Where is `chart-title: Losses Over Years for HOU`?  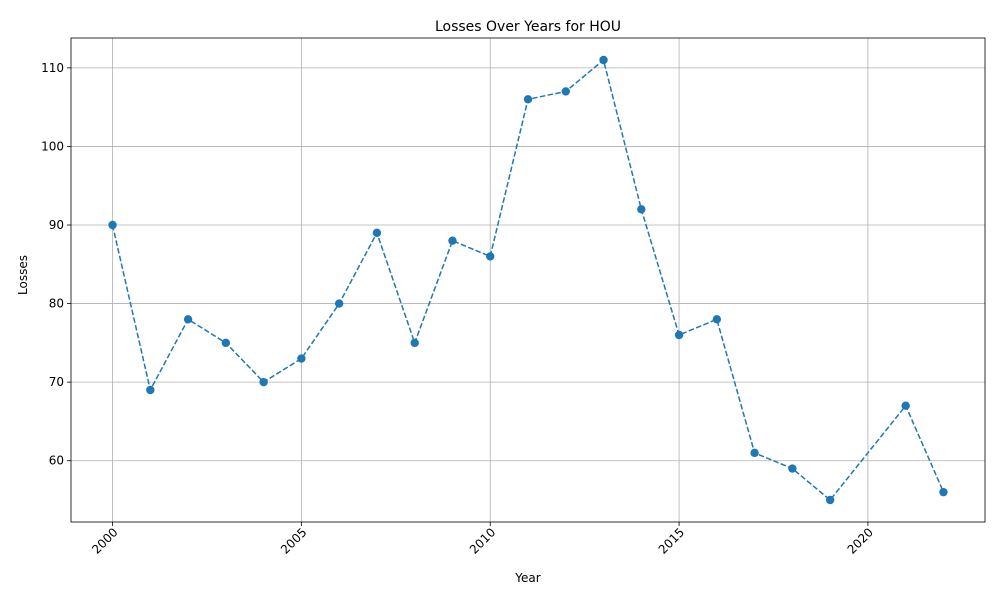 chart-title: Losses Over Years for HOU is located at coordinates (528, 27).